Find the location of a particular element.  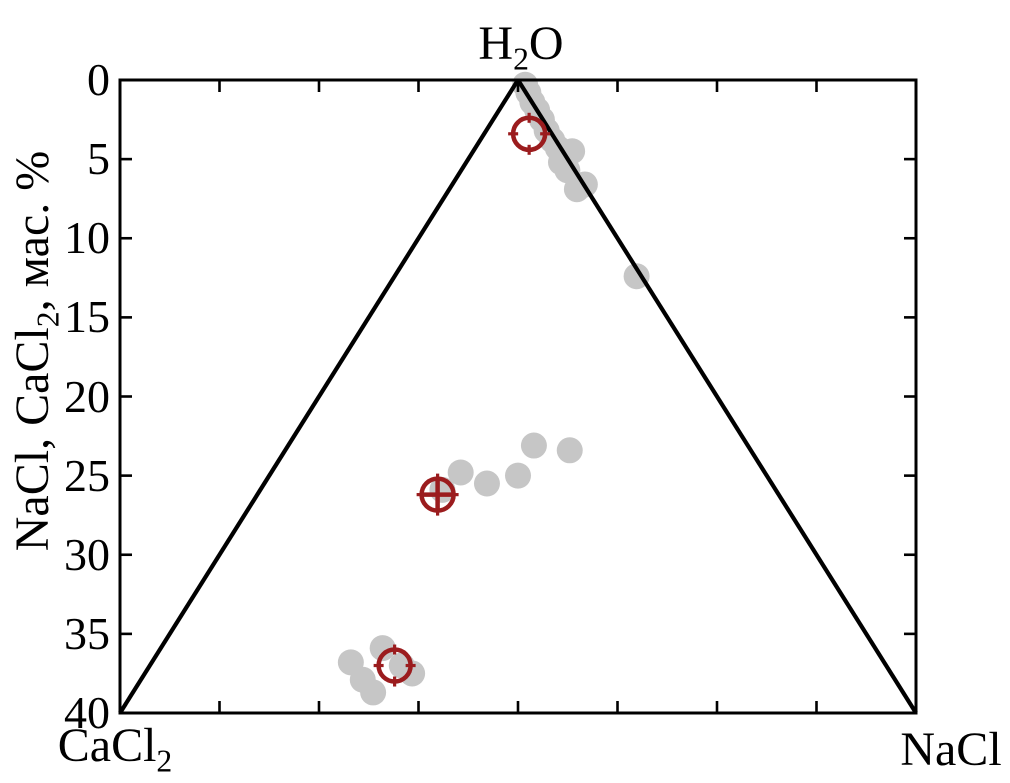

label-text: H is located at coordinates (496, 43).